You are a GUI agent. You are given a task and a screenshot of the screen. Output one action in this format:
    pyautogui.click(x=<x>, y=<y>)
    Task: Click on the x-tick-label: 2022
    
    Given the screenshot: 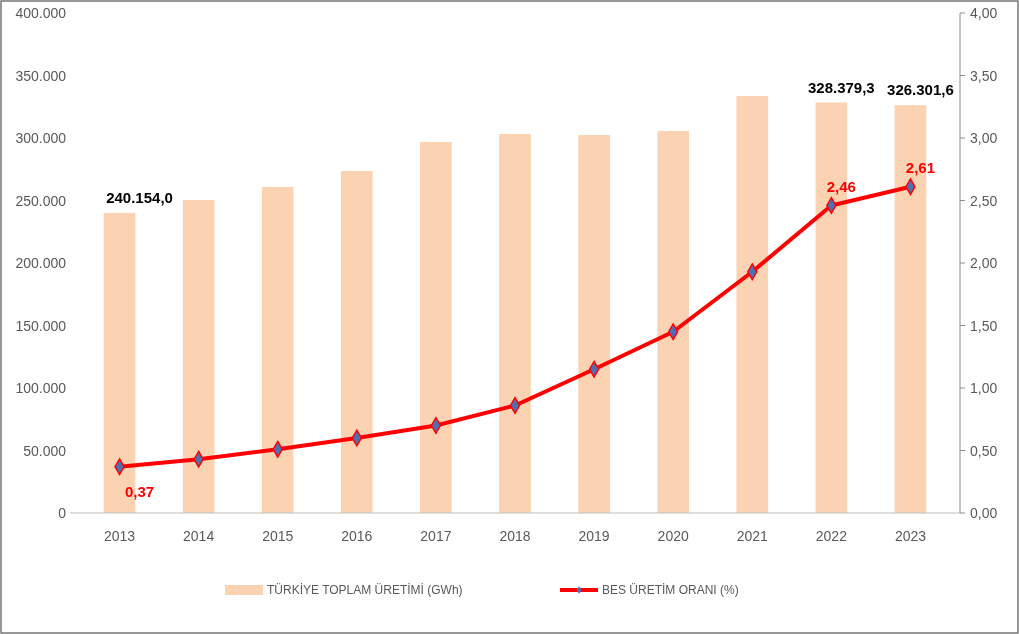 What is the action you would take?
    pyautogui.click(x=831, y=536)
    